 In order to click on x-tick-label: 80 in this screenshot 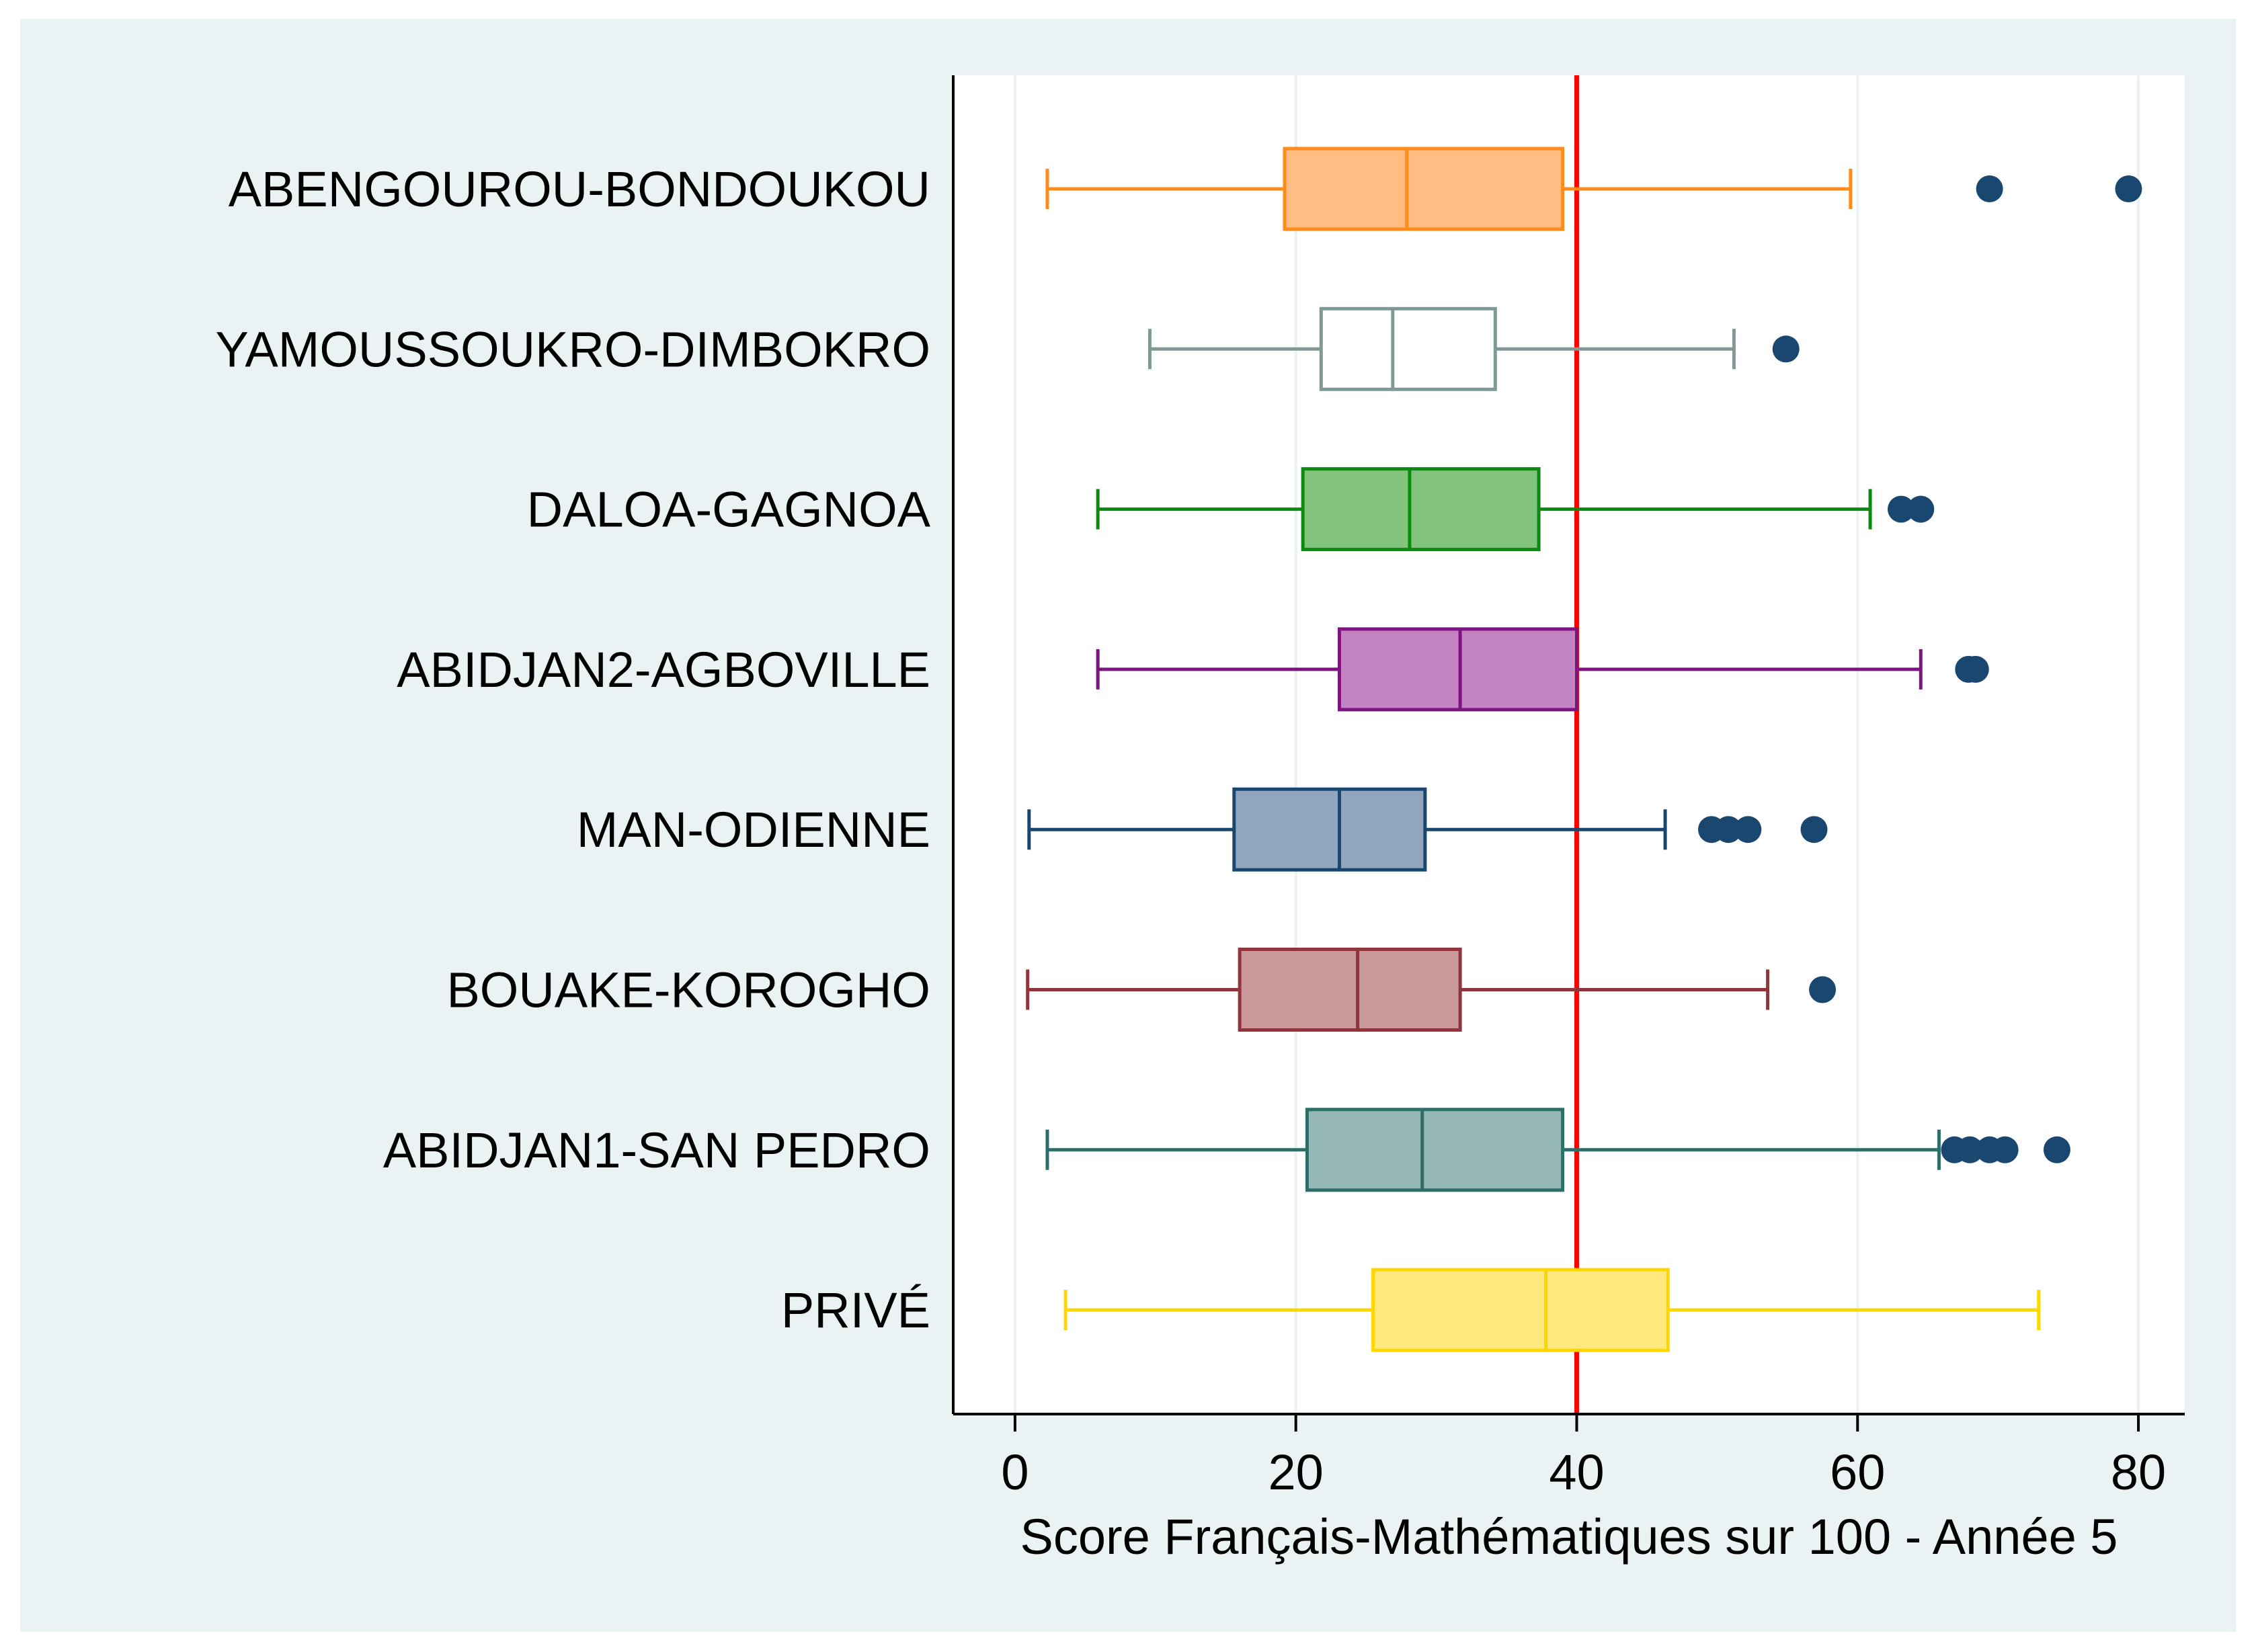, I will do `click(2138, 1472)`.